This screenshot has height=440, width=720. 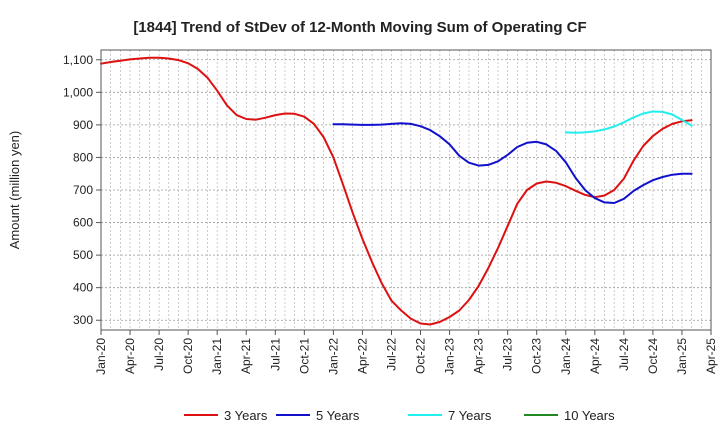 I want to click on legend-label-10-years: 10 Years, so click(x=589, y=415).